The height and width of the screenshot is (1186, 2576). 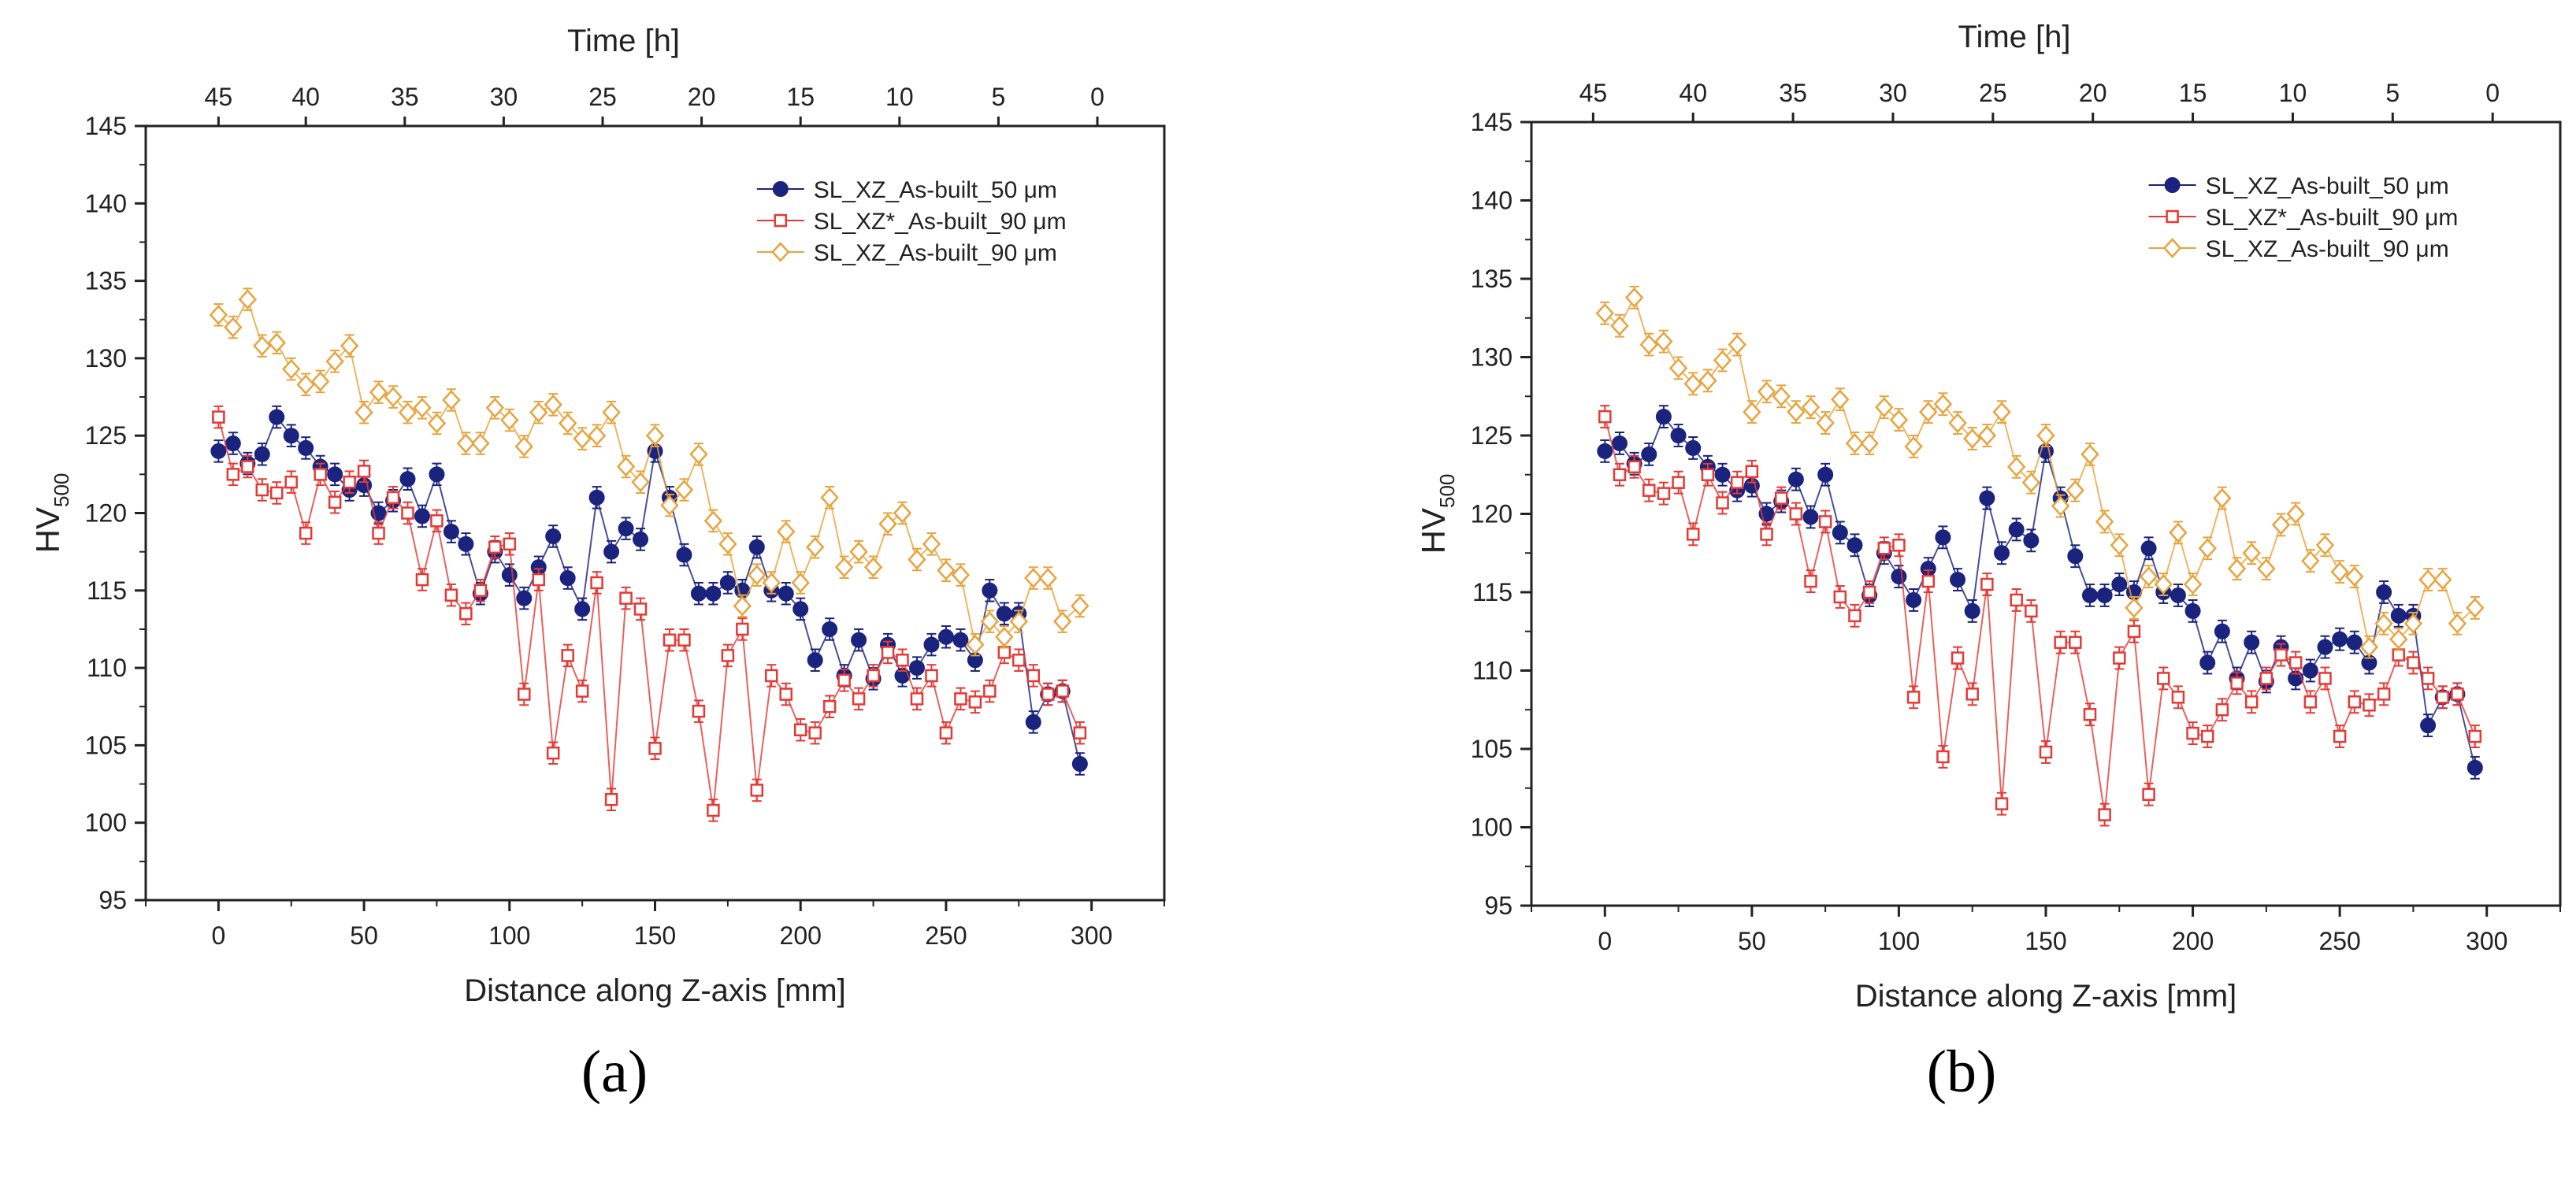 What do you see at coordinates (946, 935) in the screenshot?
I see `x-tick-label: 250` at bounding box center [946, 935].